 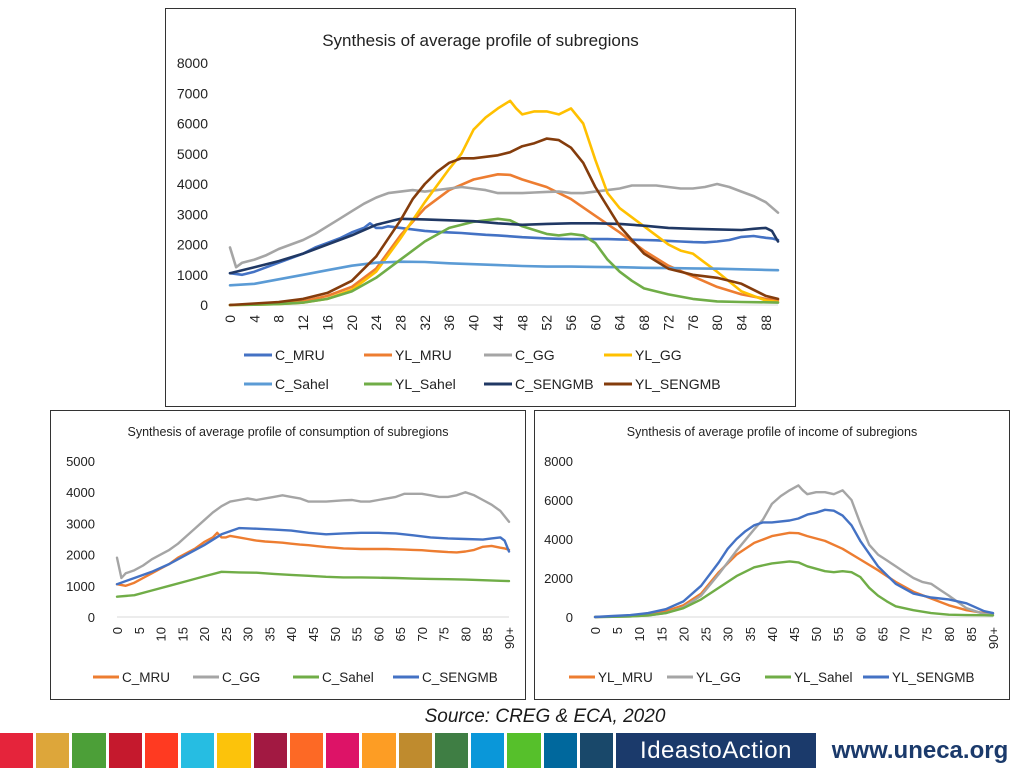 I want to click on x-tick-label: 44, so click(x=498, y=323).